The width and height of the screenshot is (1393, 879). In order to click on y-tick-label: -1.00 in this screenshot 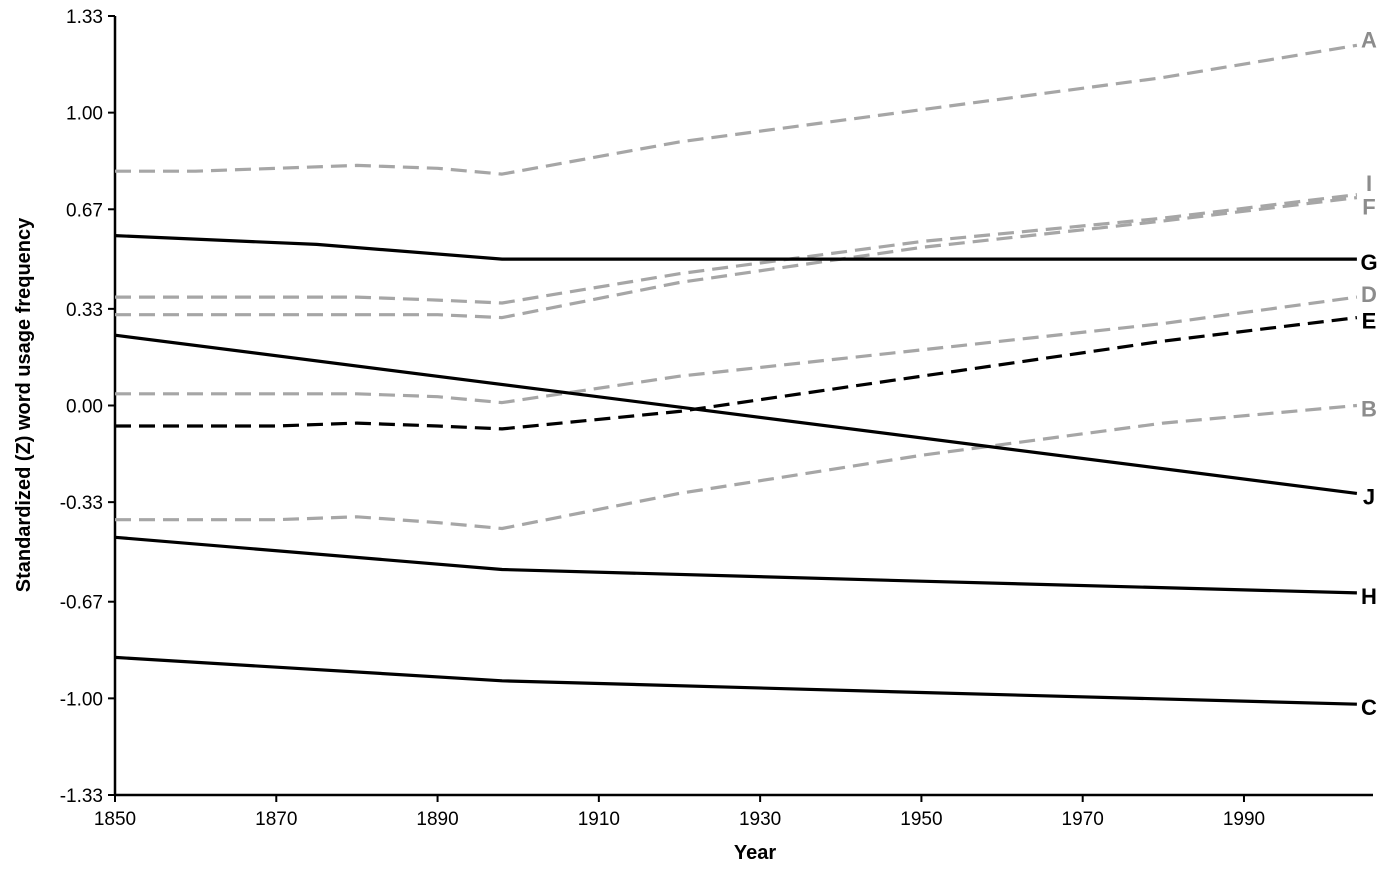, I will do `click(81, 699)`.